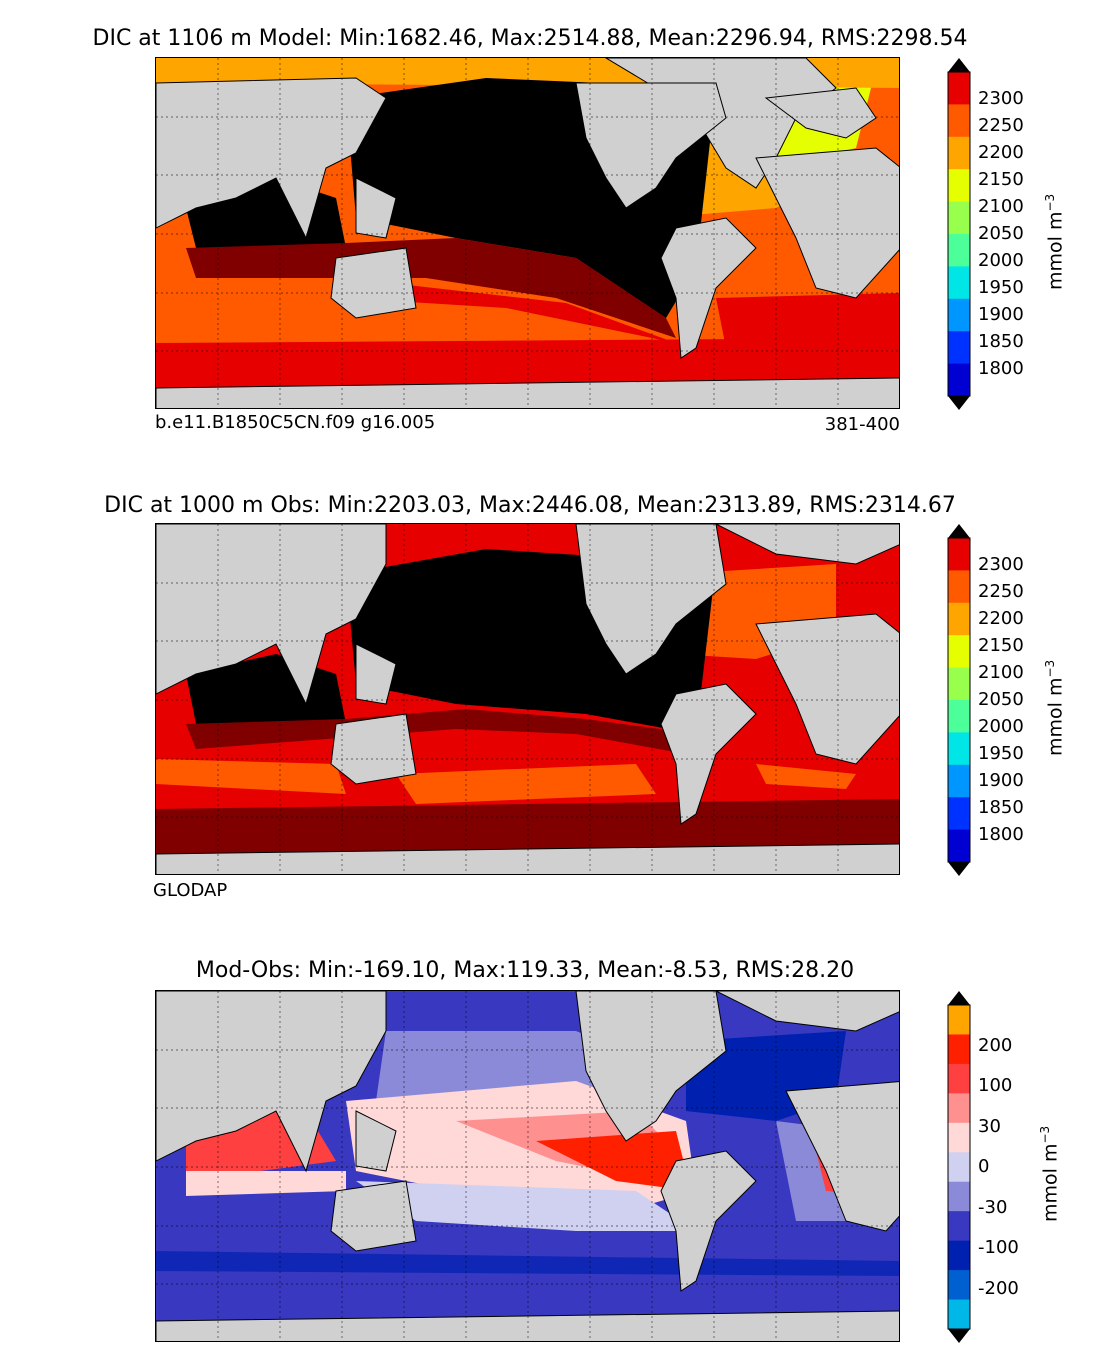 This screenshot has width=1096, height=1372. I want to click on model-colorbar-svg, so click(959, 234).